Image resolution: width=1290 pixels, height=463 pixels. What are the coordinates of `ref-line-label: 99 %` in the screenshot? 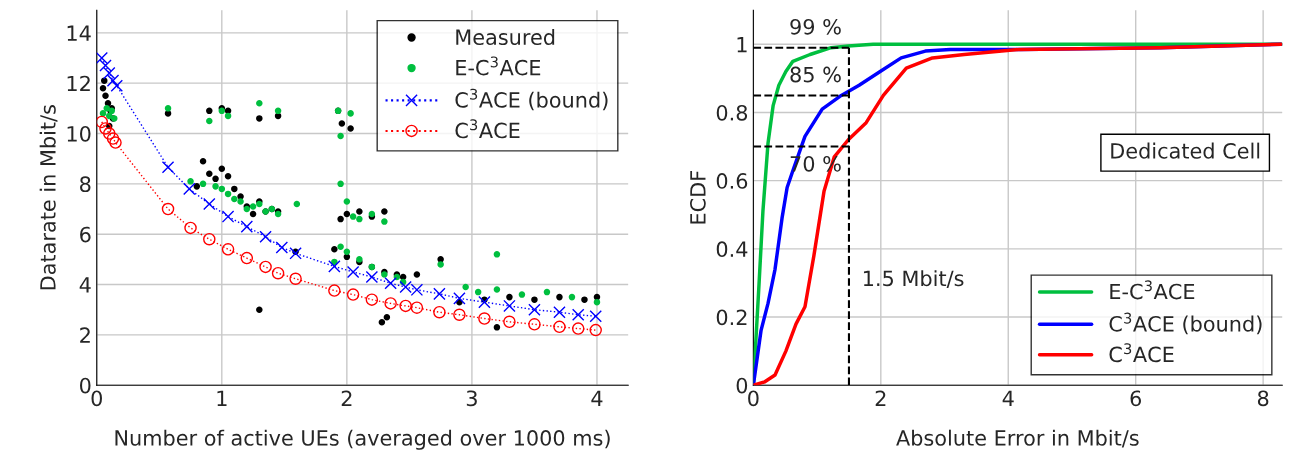 It's located at (815, 26).